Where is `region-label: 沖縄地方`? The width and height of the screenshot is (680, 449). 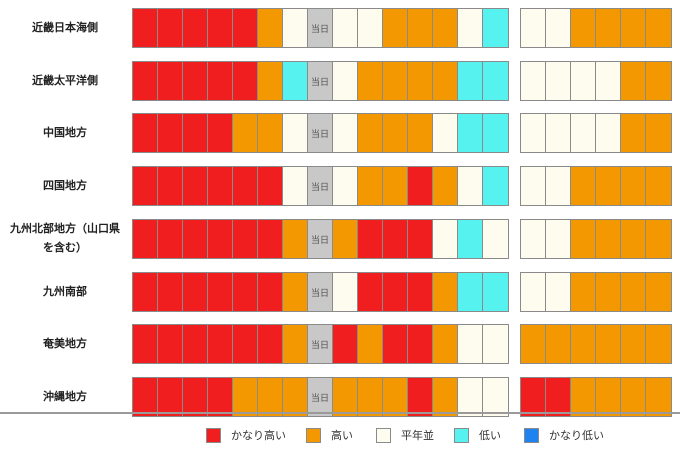 region-label: 沖縄地方 is located at coordinates (65, 396).